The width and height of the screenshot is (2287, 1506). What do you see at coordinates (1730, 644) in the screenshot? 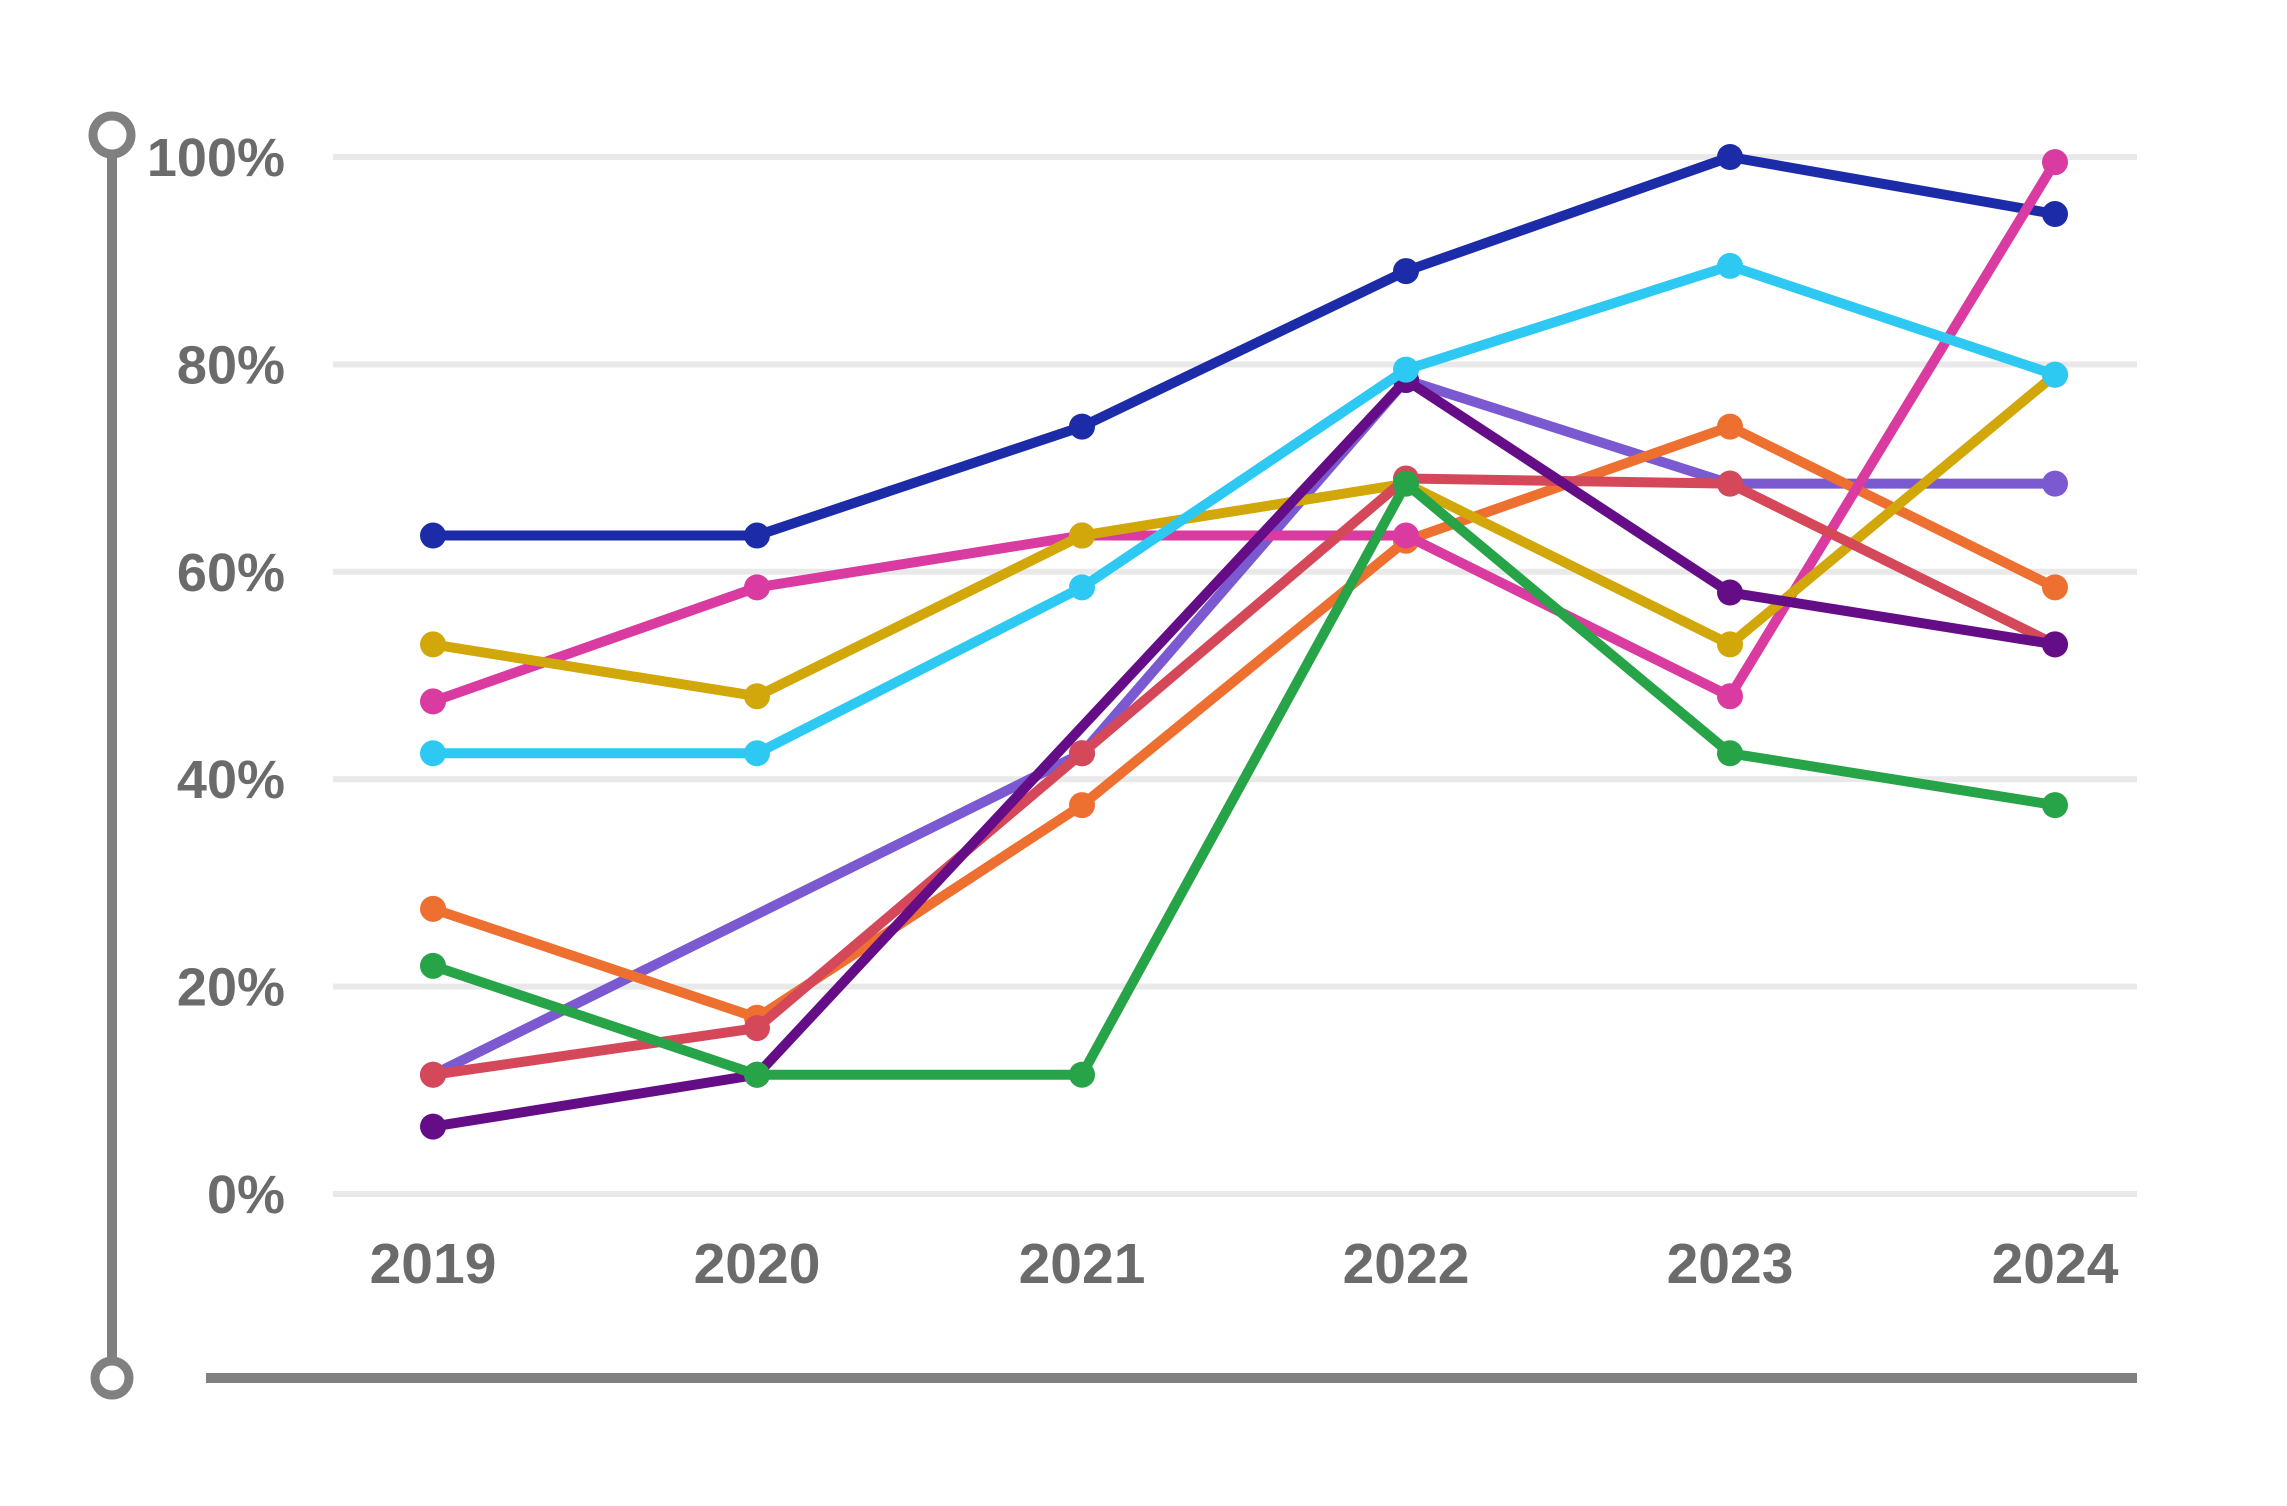
I see `series-dot-gold-2023` at bounding box center [1730, 644].